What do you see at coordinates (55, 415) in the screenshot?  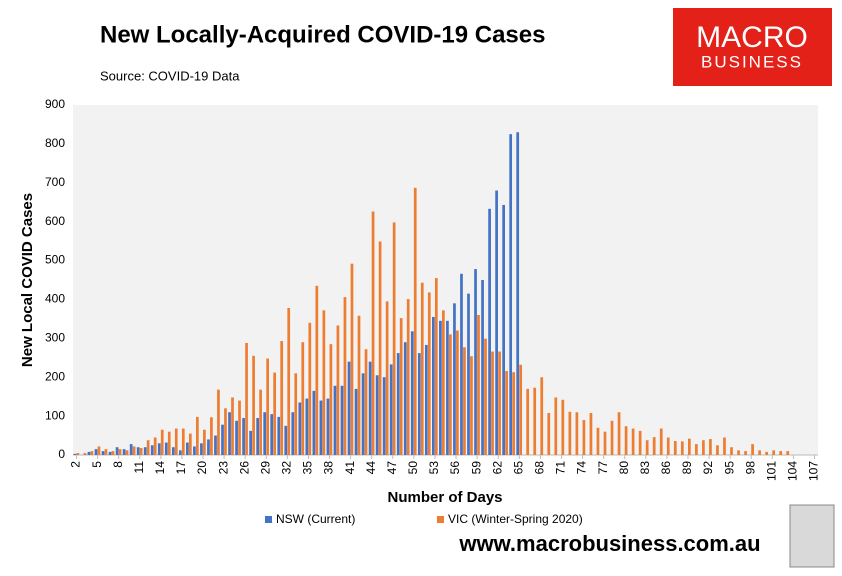 I see `y-tick-label: 100` at bounding box center [55, 415].